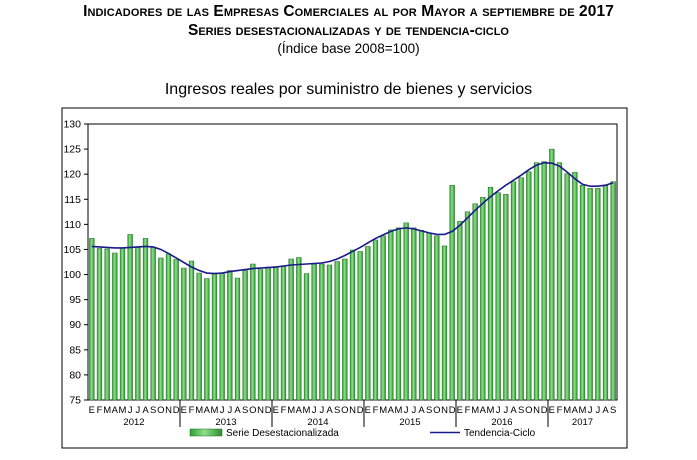 The image size is (697, 460). What do you see at coordinates (72, 200) in the screenshot?
I see `y-tick-label: 115` at bounding box center [72, 200].